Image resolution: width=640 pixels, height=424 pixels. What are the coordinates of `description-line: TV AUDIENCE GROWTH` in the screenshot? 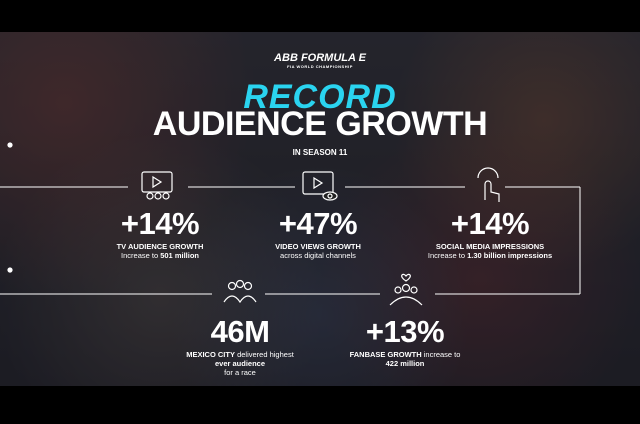 It's located at (160, 246).